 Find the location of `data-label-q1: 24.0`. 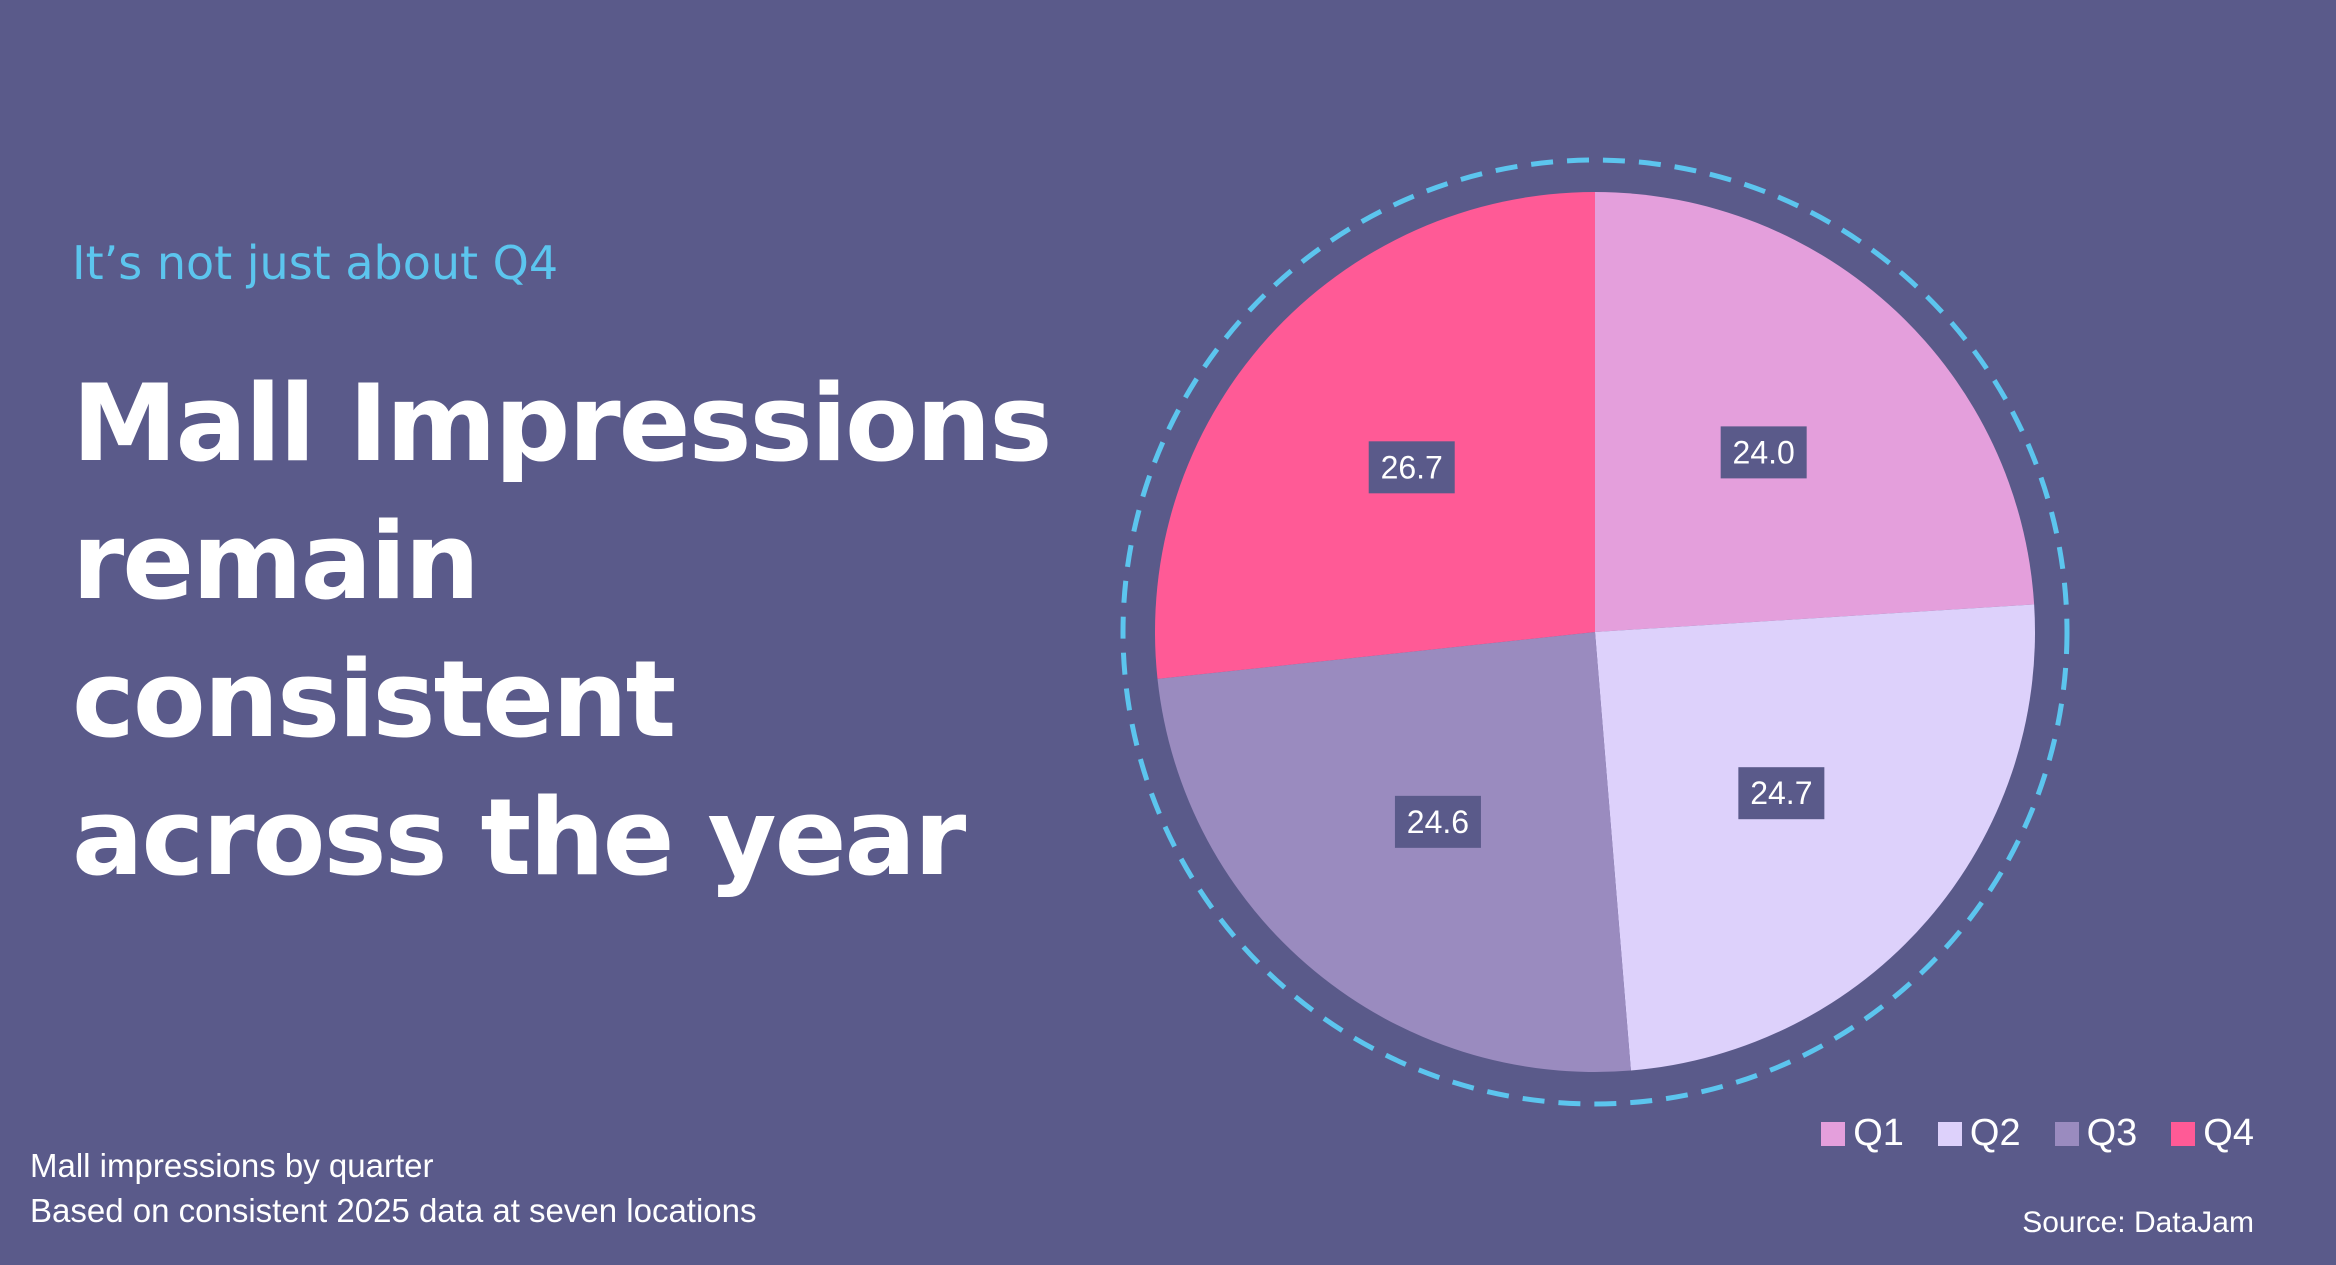

data-label-q1: 24.0 is located at coordinates (1763, 452).